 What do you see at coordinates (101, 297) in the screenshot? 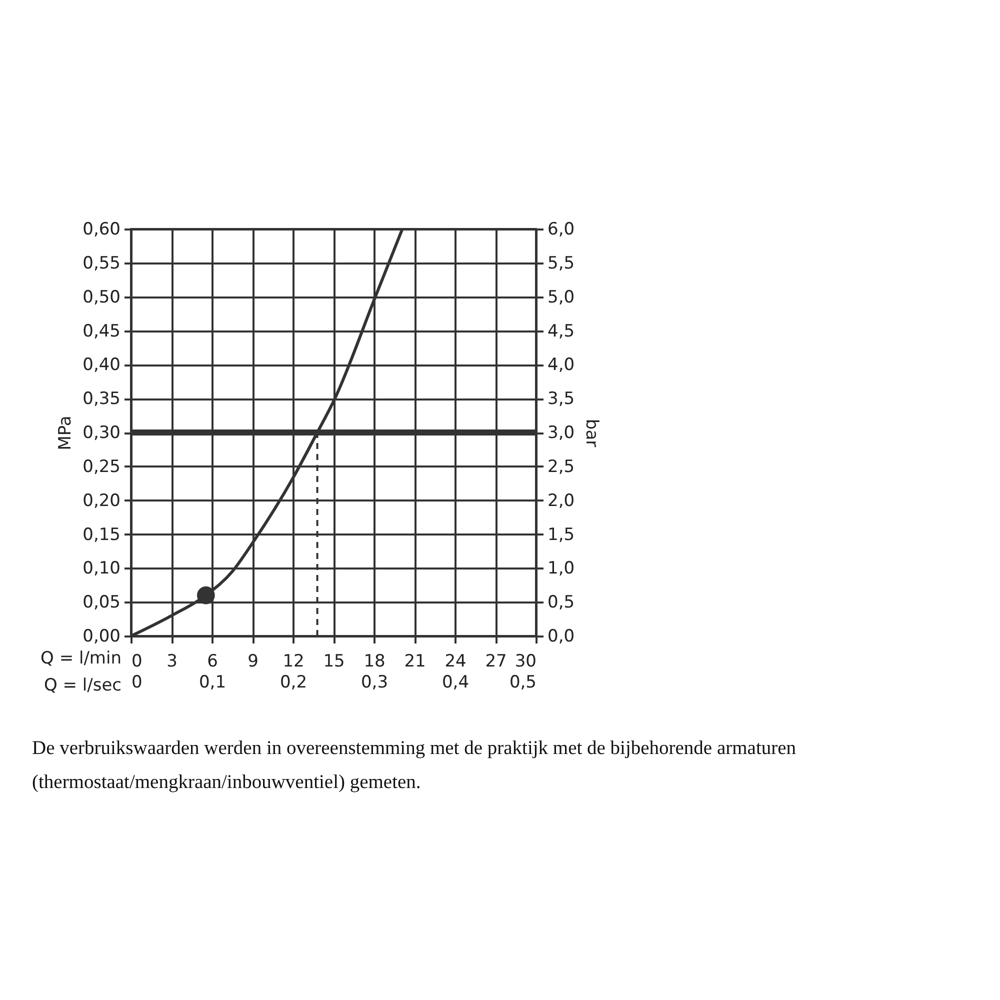
I see `y-tick-label: 0,50` at bounding box center [101, 297].